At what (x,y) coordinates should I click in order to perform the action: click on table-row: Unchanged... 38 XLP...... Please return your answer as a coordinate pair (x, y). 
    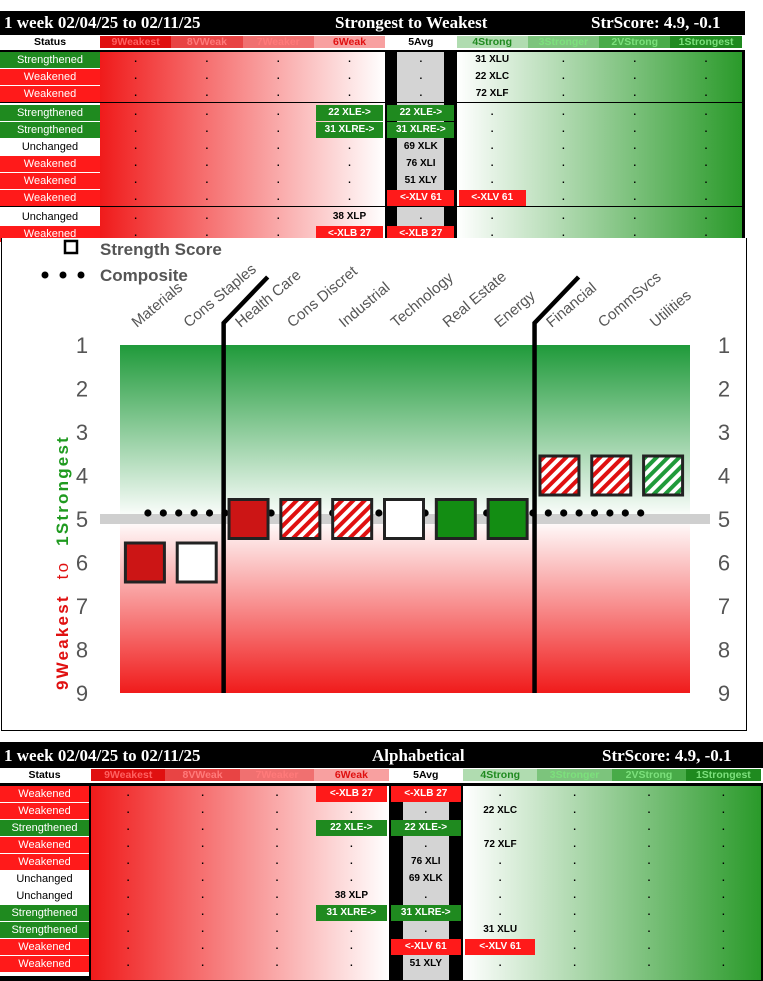
    Looking at the image, I should click on (372, 217).